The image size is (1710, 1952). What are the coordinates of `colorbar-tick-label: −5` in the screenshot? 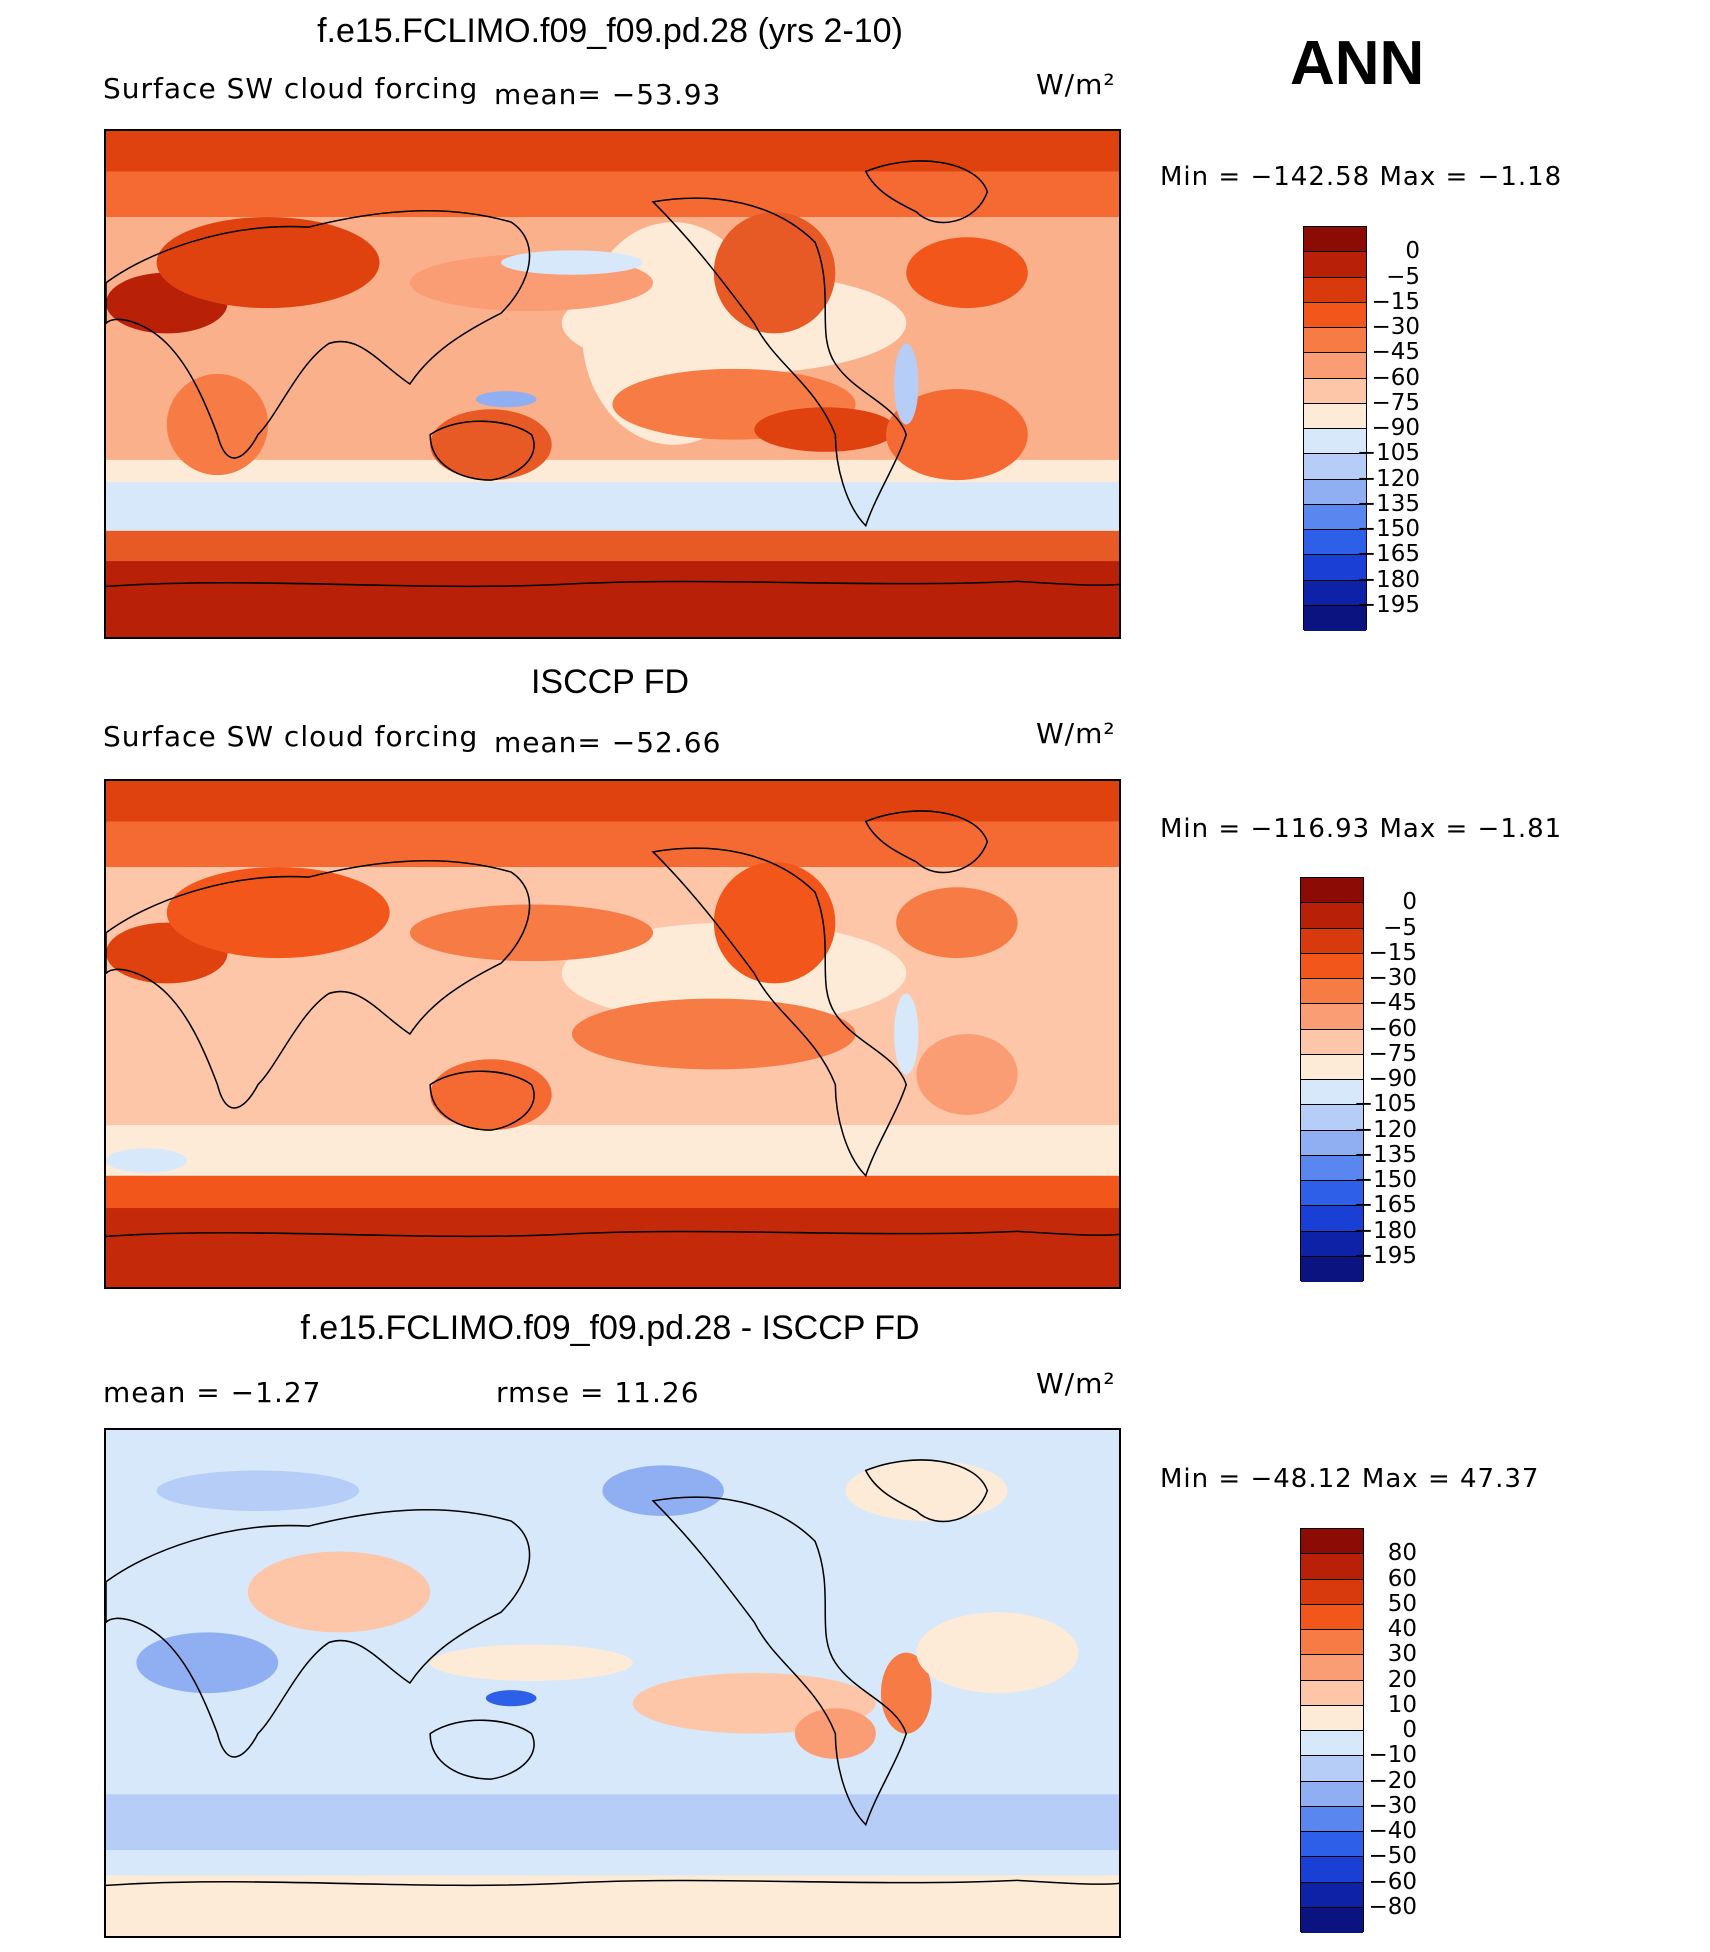 It's located at (1400, 927).